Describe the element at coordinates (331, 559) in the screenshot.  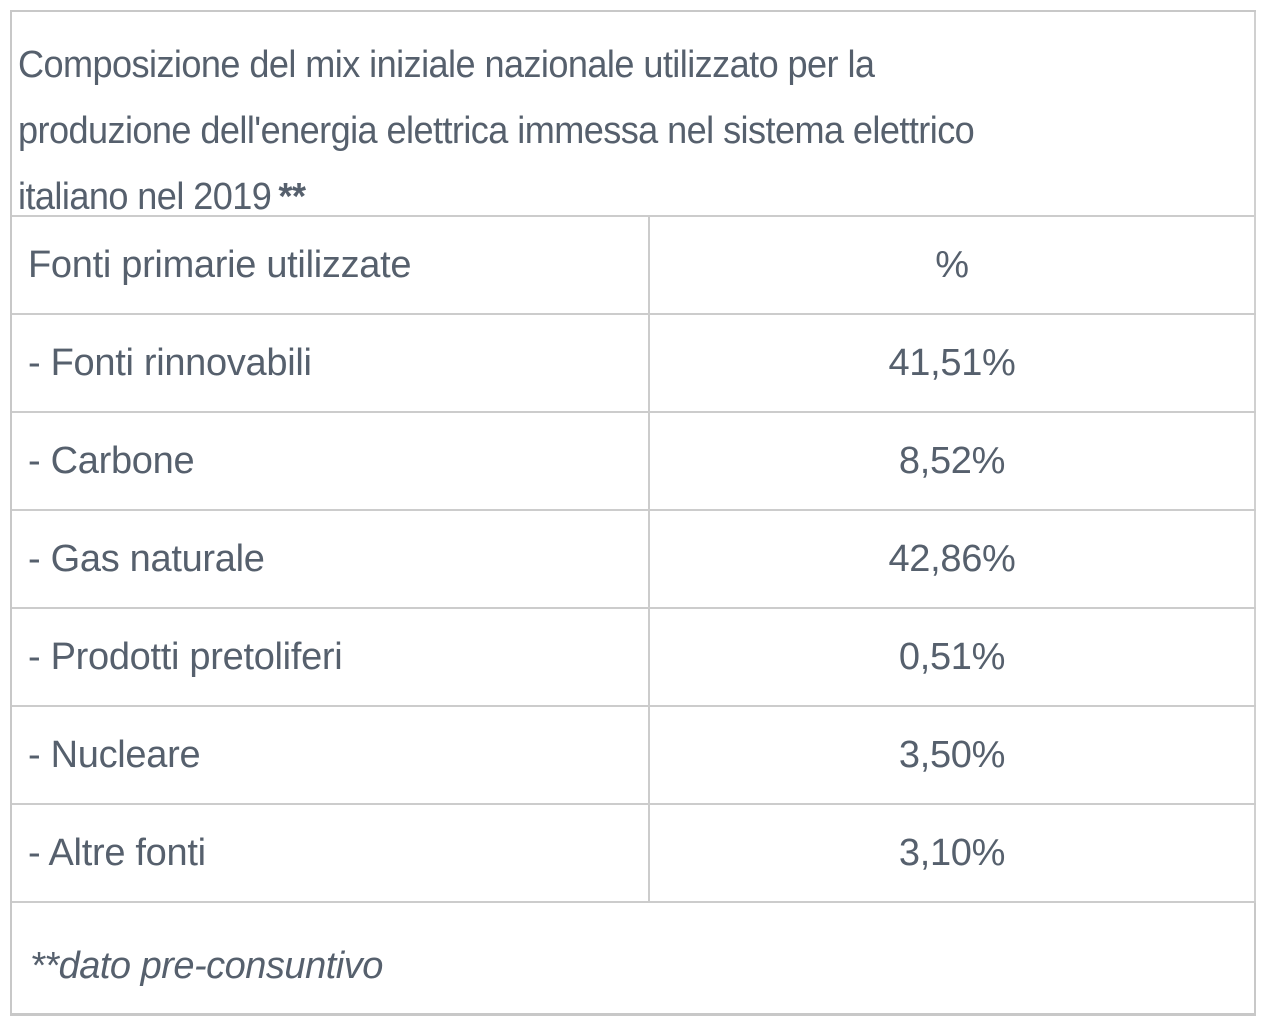
I see `row-label: - Gas naturale` at that location.